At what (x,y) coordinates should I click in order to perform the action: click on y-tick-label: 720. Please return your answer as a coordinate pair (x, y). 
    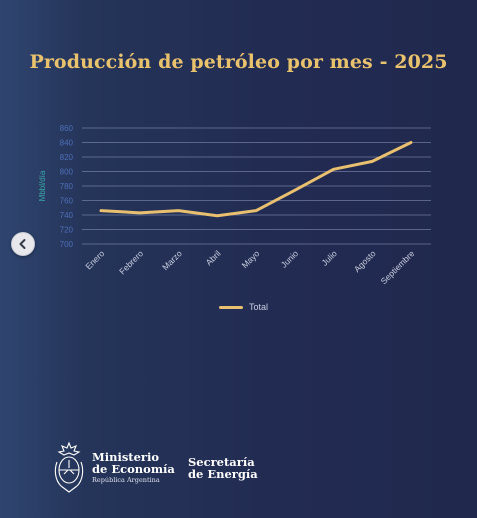
    Looking at the image, I should click on (67, 230).